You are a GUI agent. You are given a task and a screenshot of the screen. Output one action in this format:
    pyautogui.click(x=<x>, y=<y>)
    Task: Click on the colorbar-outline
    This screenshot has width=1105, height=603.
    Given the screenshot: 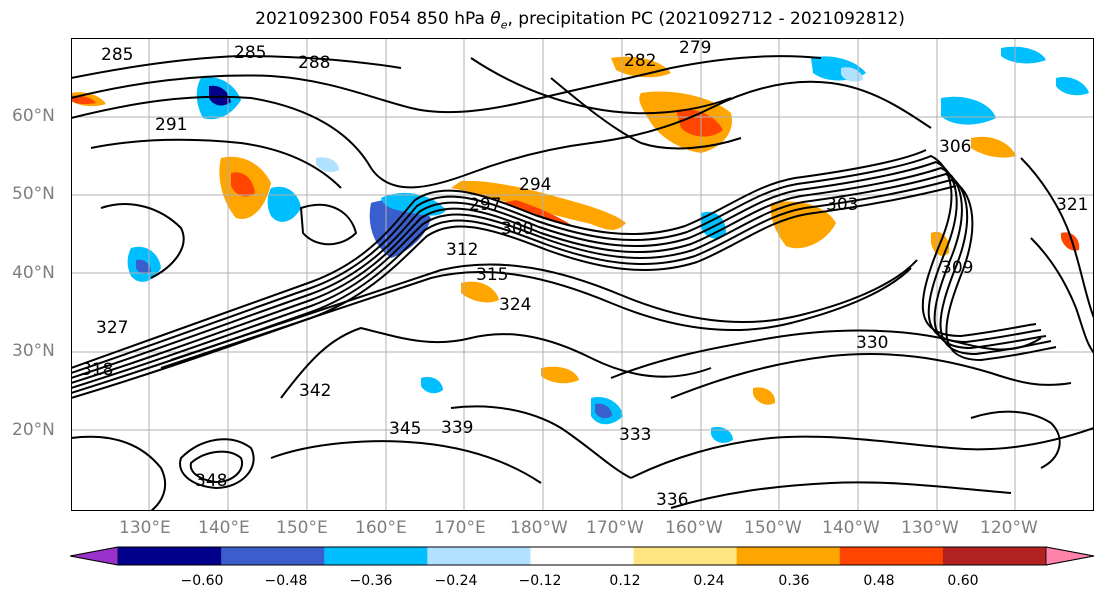 What is the action you would take?
    pyautogui.click(x=582, y=556)
    